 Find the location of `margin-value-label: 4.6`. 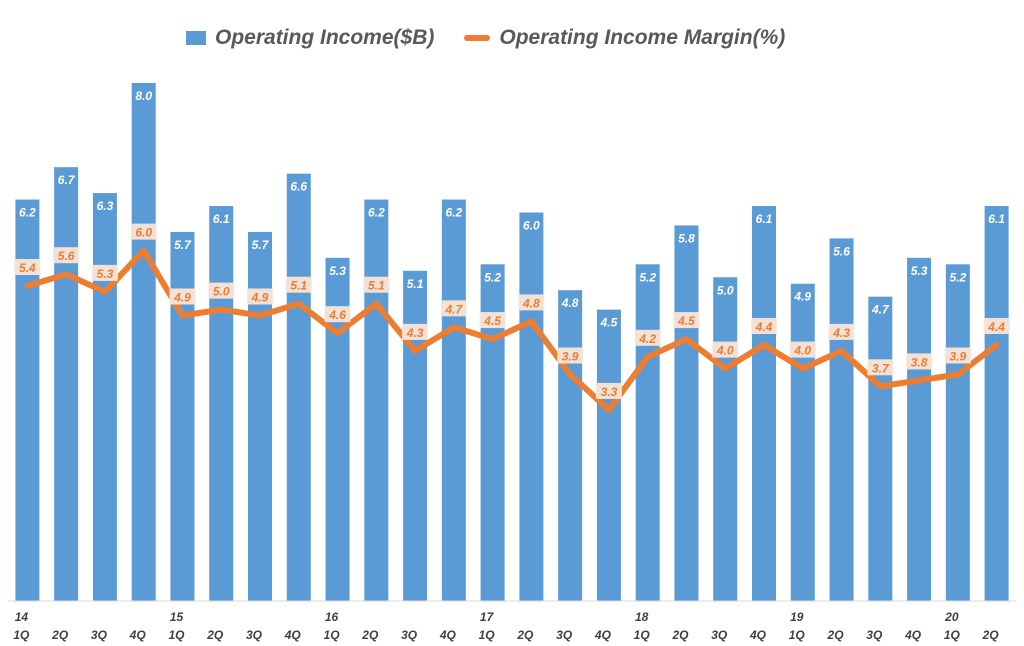

margin-value-label: 4.6 is located at coordinates (337, 315).